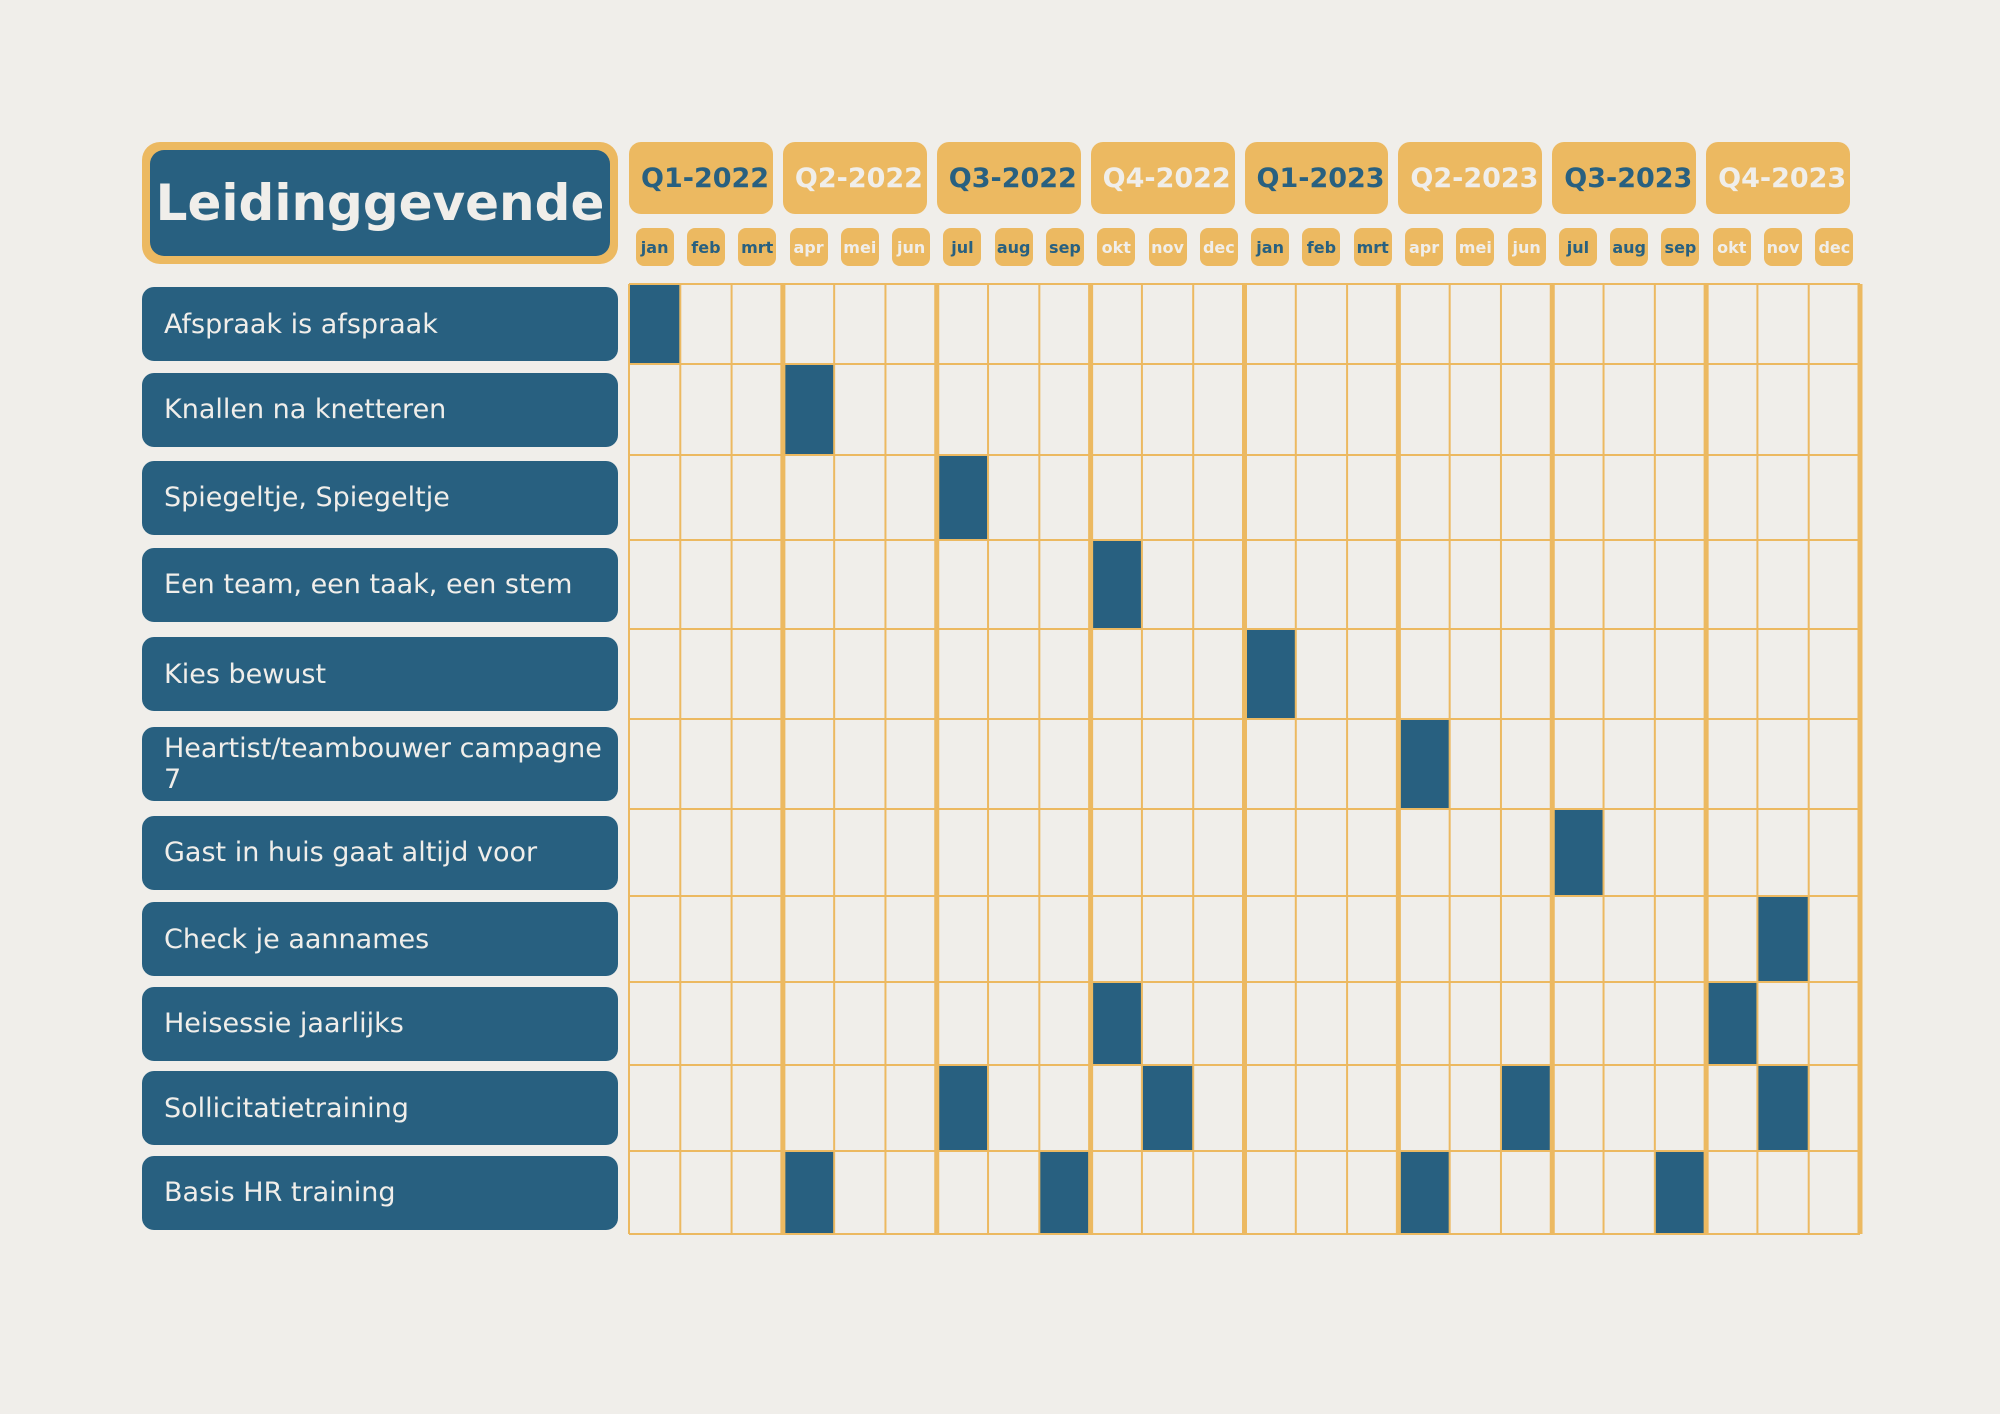 The image size is (2000, 1414). Describe the element at coordinates (380, 324) in the screenshot. I see `task-label: Afspraak is afspraak` at that location.